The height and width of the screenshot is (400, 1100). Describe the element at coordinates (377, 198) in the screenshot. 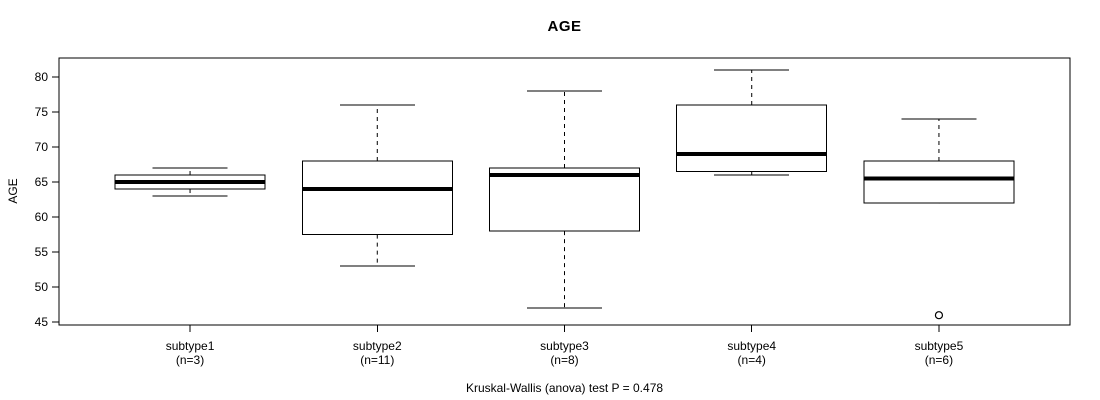

I see `iqr-box-subtype2` at that location.